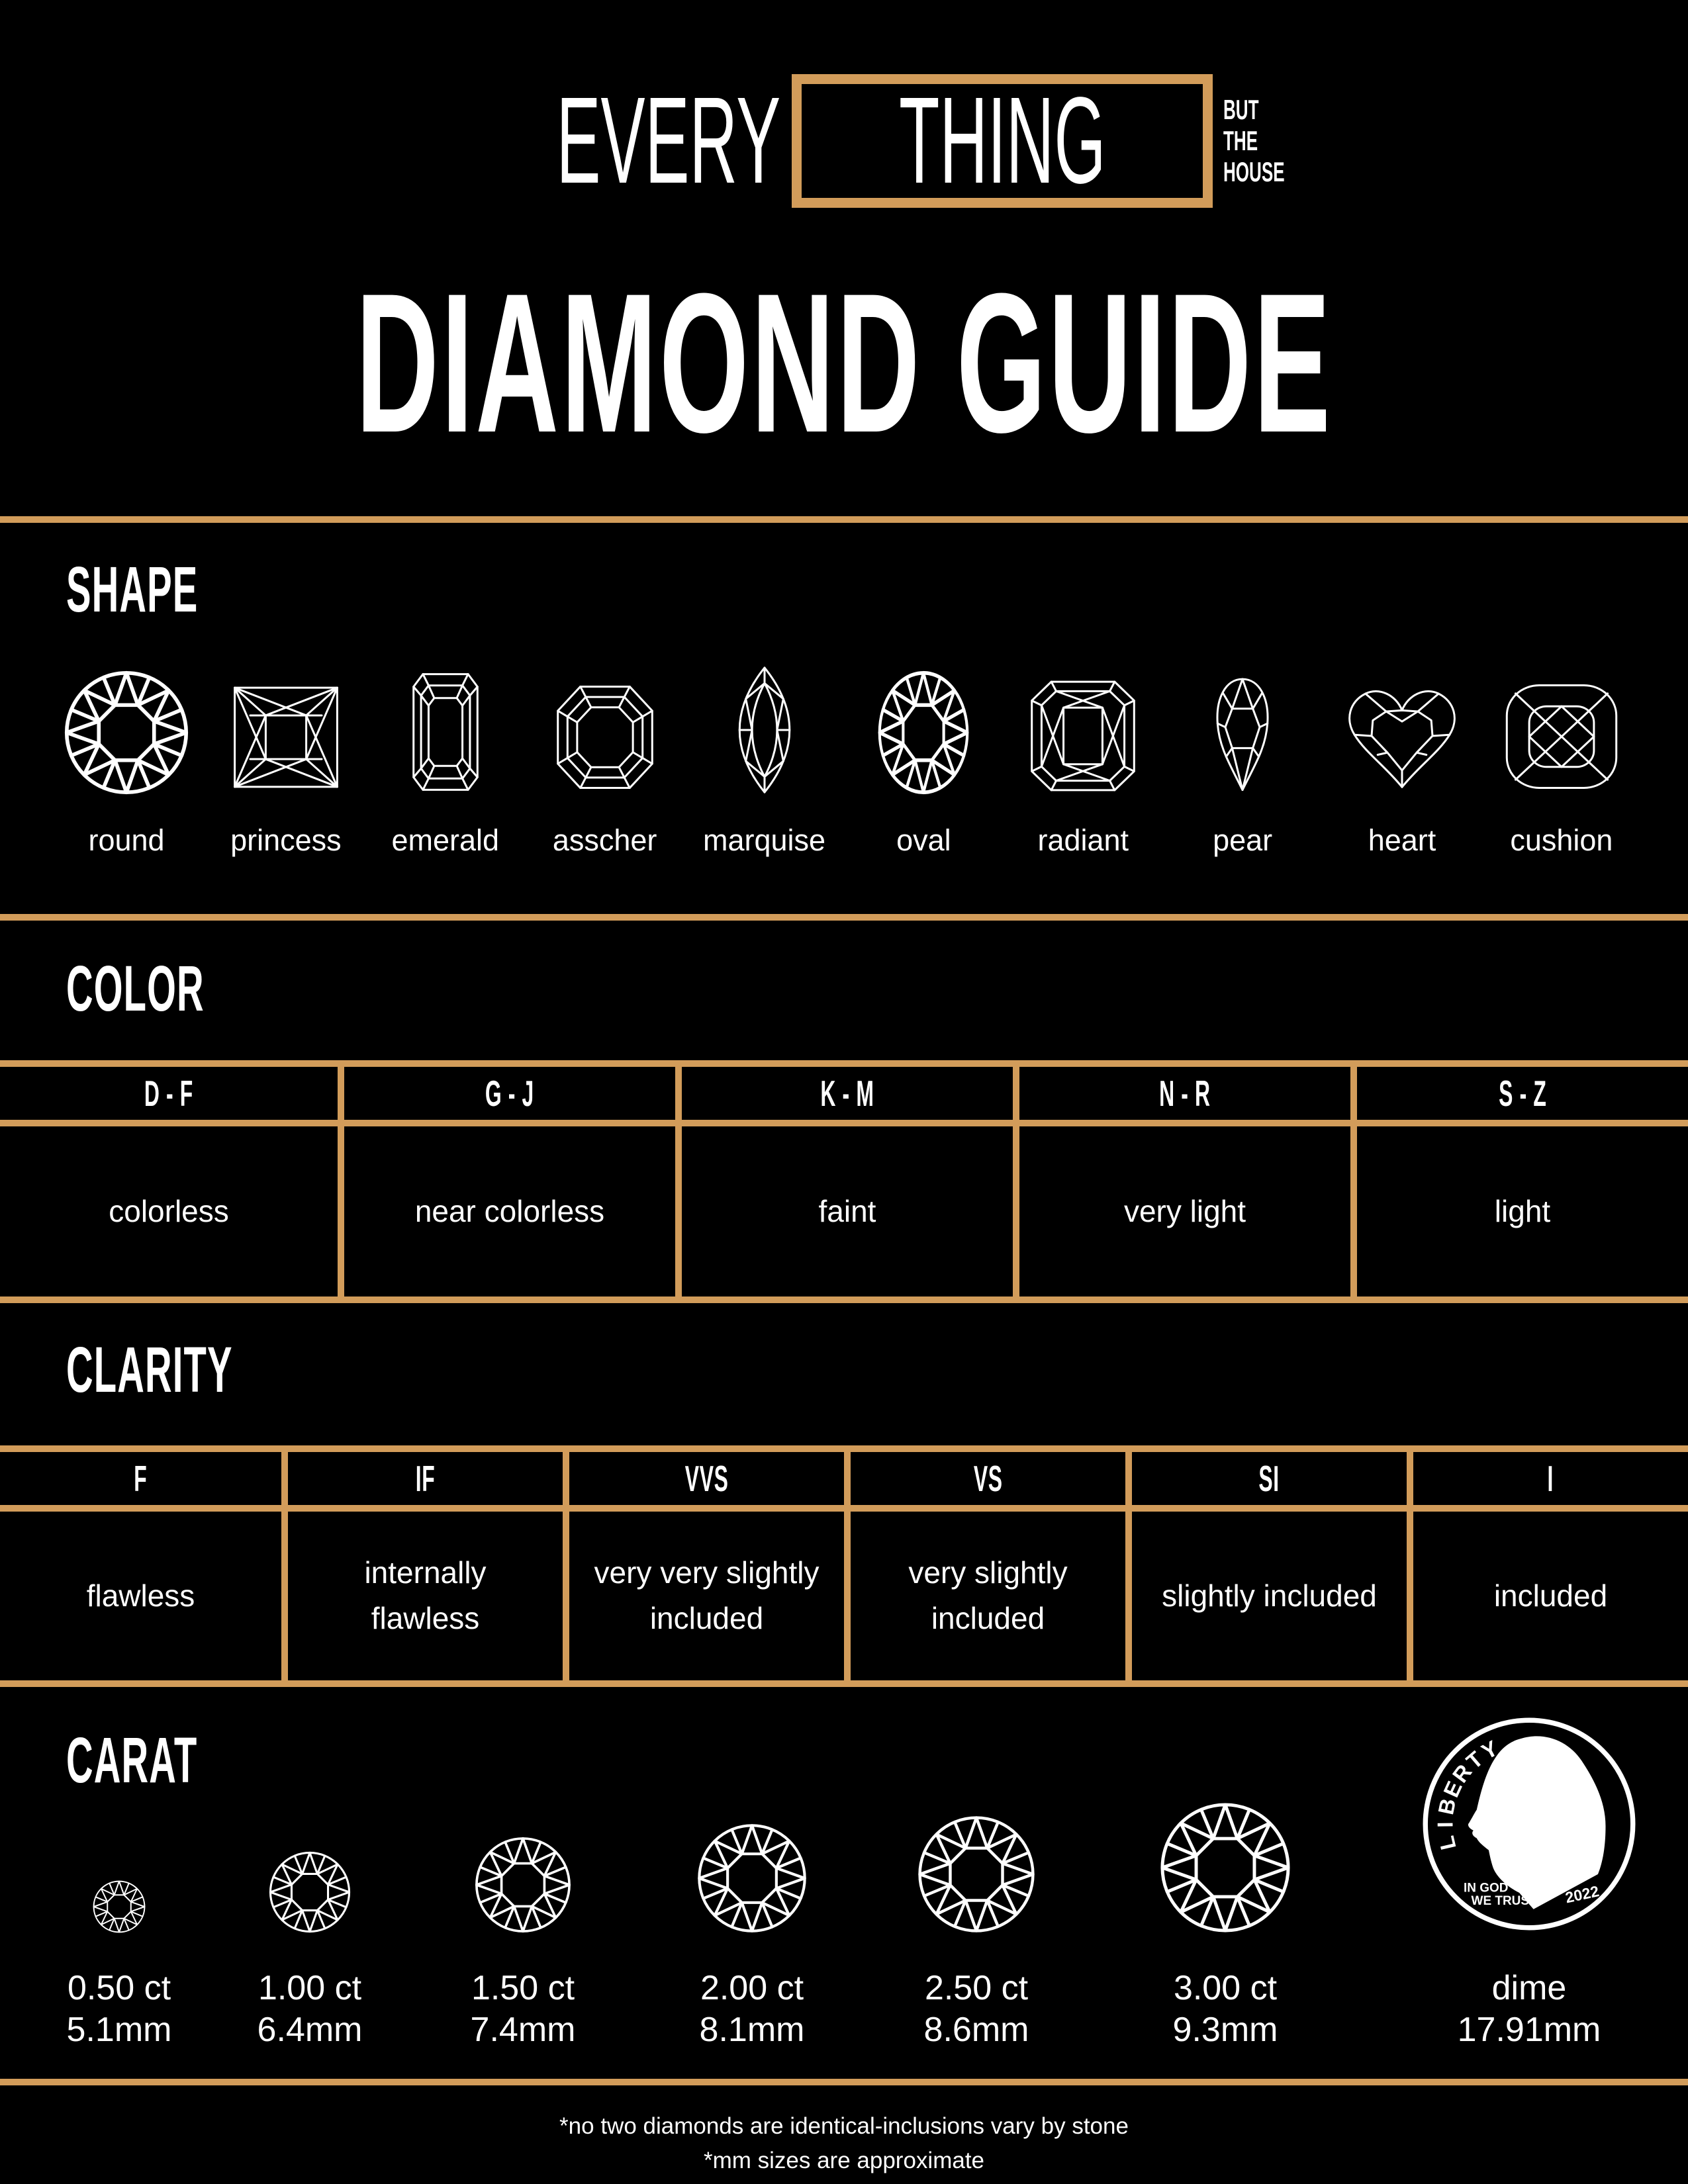  I want to click on page-title: DIAMOND GUIDE, so click(844, 363).